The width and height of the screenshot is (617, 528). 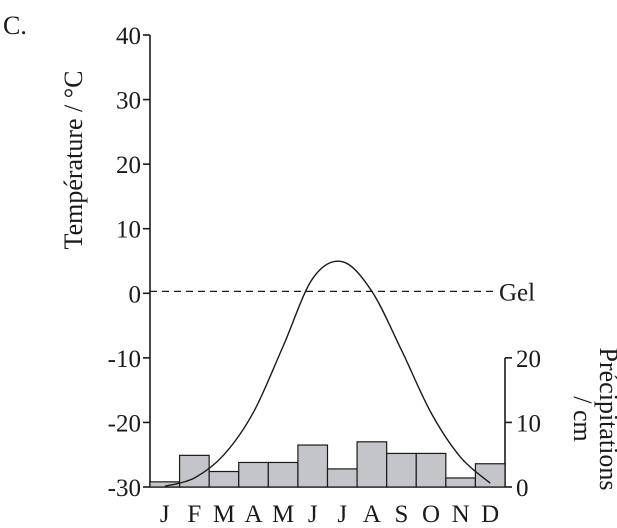 I want to click on temperature-tick-label: -30, so click(x=124, y=488).